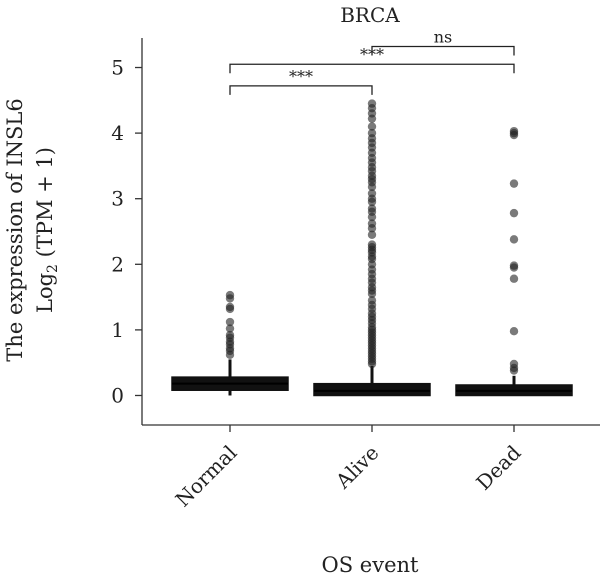 The height and width of the screenshot is (585, 600). I want to click on y-axis-unit-suffix: (TPM + 1), so click(45, 205).